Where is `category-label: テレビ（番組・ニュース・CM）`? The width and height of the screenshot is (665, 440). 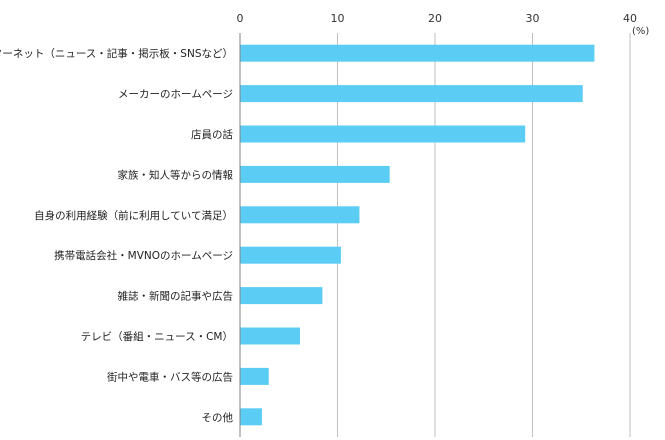 category-label: テレビ（番組・ニュース・CM） is located at coordinates (157, 336).